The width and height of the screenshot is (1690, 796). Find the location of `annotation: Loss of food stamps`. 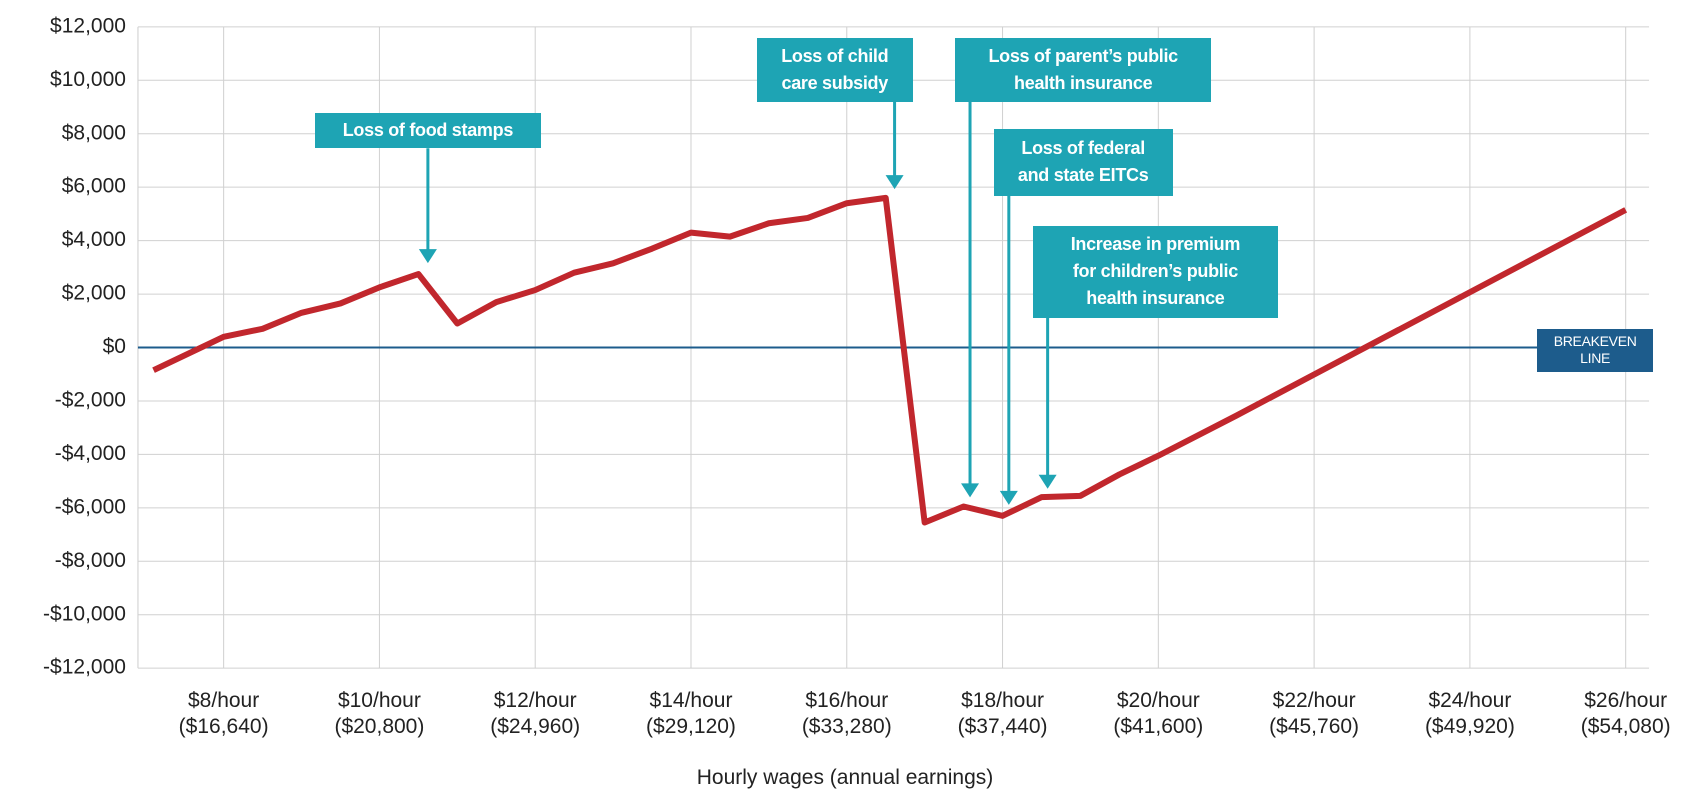

annotation: Loss of food stamps is located at coordinates (428, 130).